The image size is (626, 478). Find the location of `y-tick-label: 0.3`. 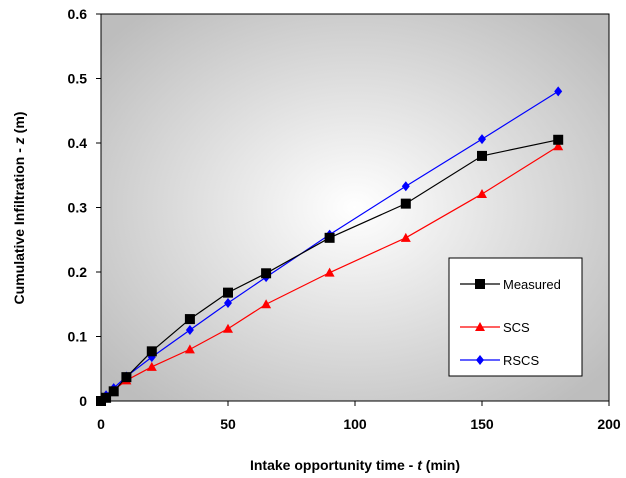

y-tick-label: 0.3 is located at coordinates (78, 208).